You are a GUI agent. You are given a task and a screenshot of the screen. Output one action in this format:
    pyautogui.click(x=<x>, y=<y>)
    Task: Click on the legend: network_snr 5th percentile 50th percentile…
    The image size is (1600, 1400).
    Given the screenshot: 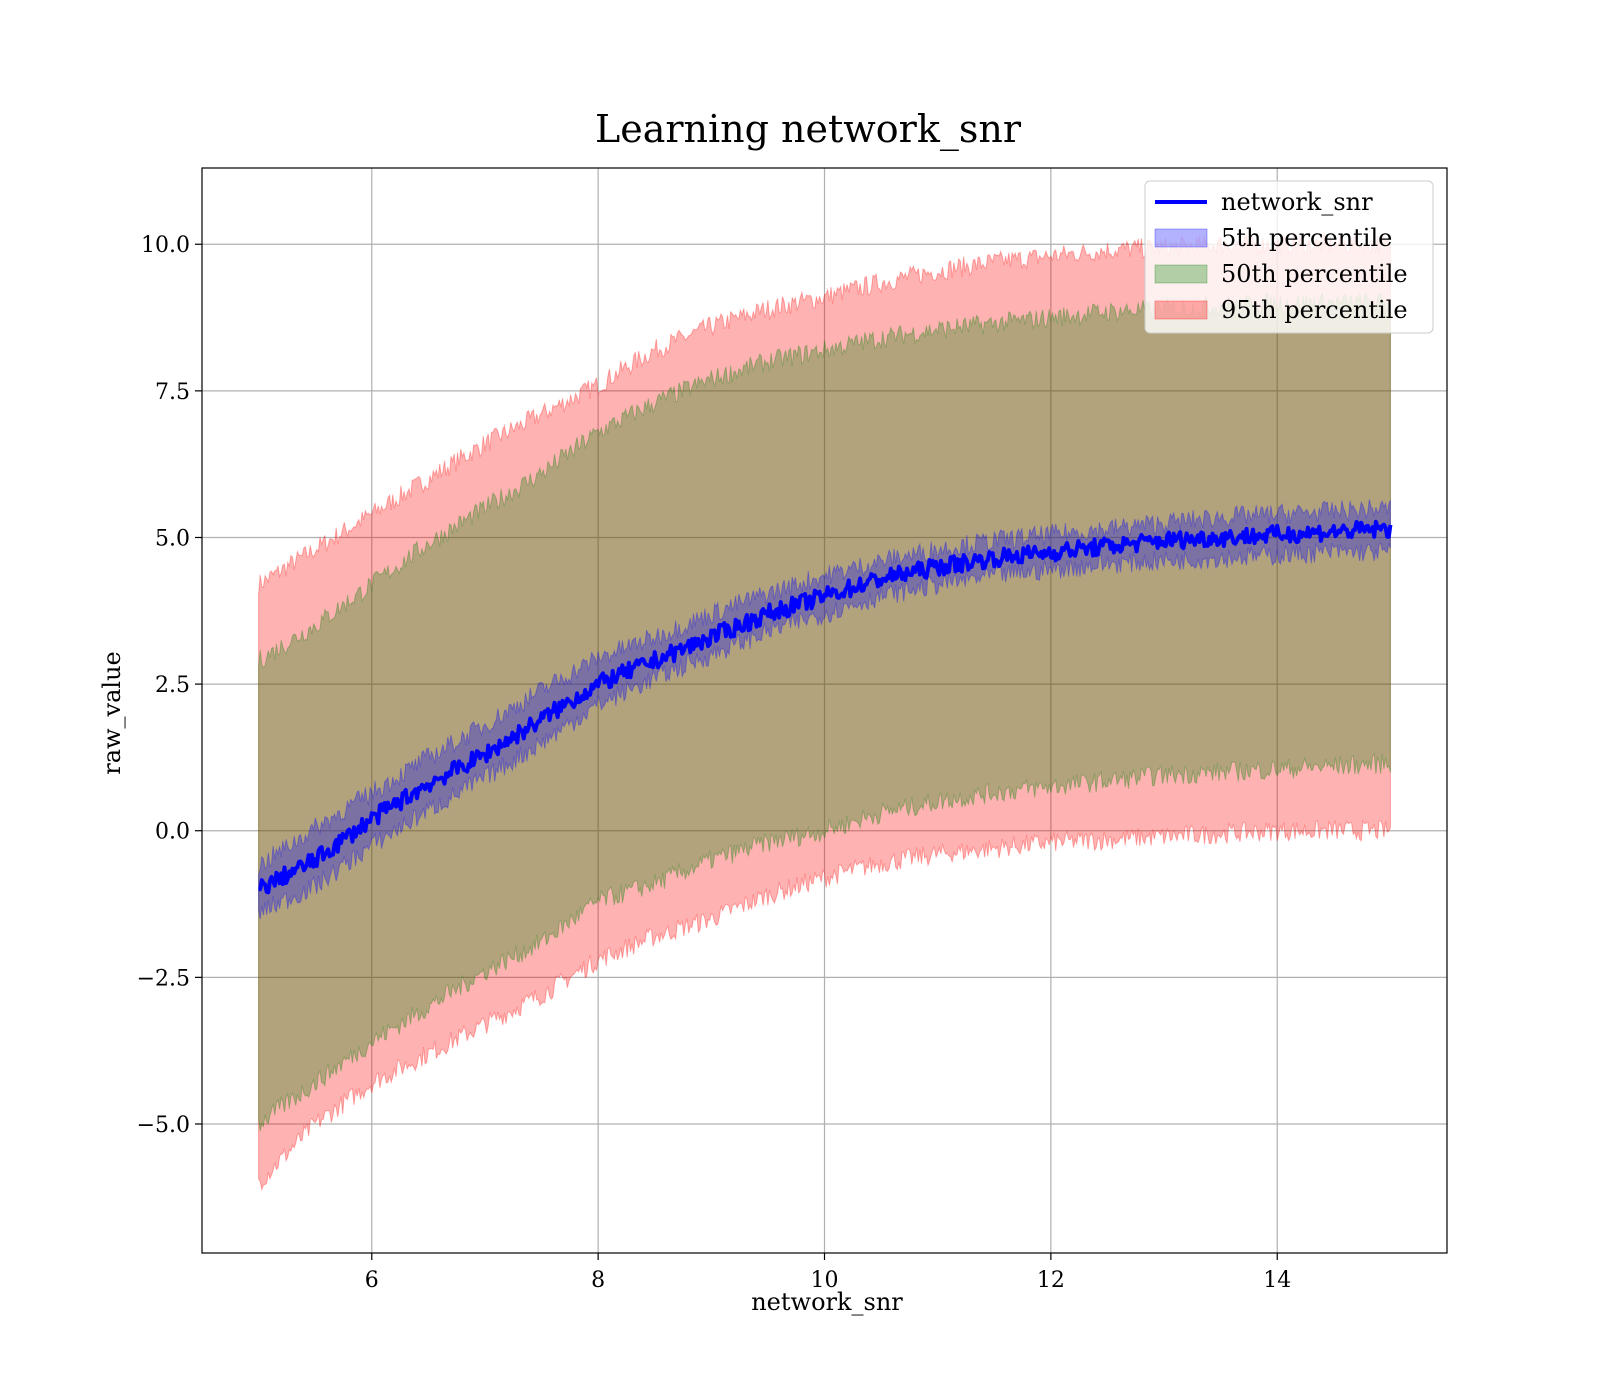 What is the action you would take?
    pyautogui.click(x=1289, y=257)
    